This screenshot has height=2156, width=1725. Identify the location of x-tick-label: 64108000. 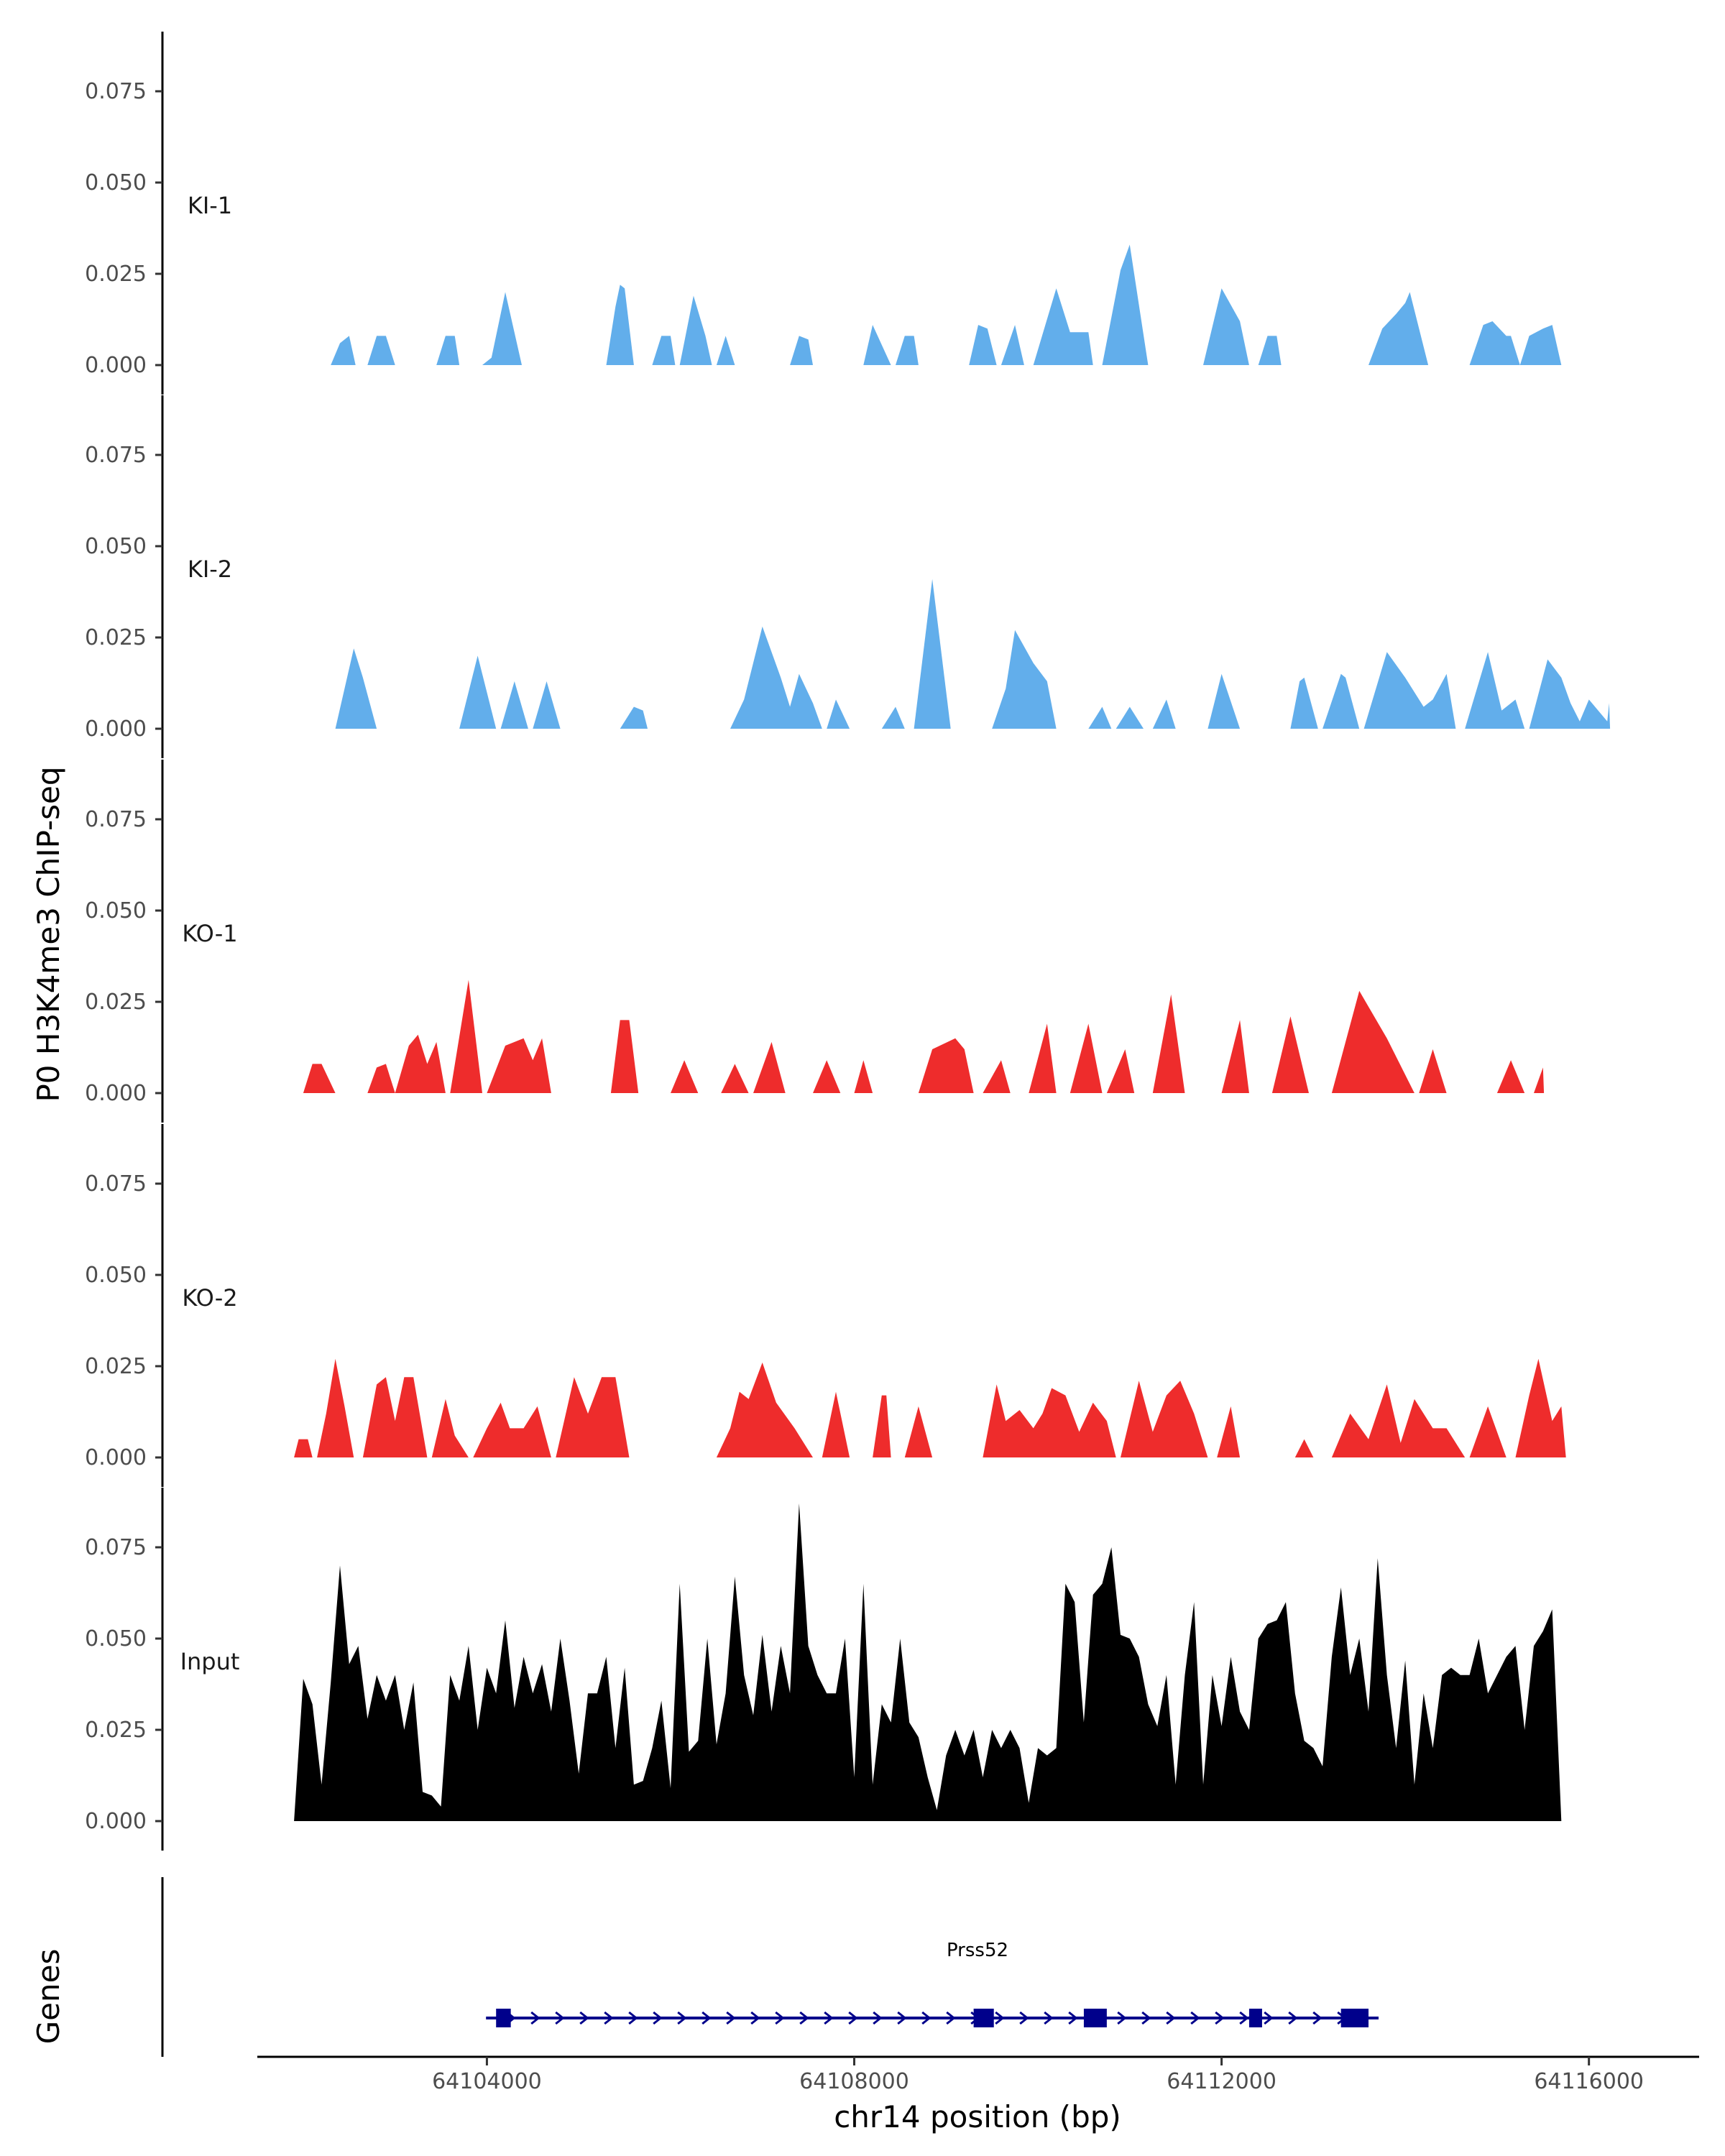
(854, 2082).